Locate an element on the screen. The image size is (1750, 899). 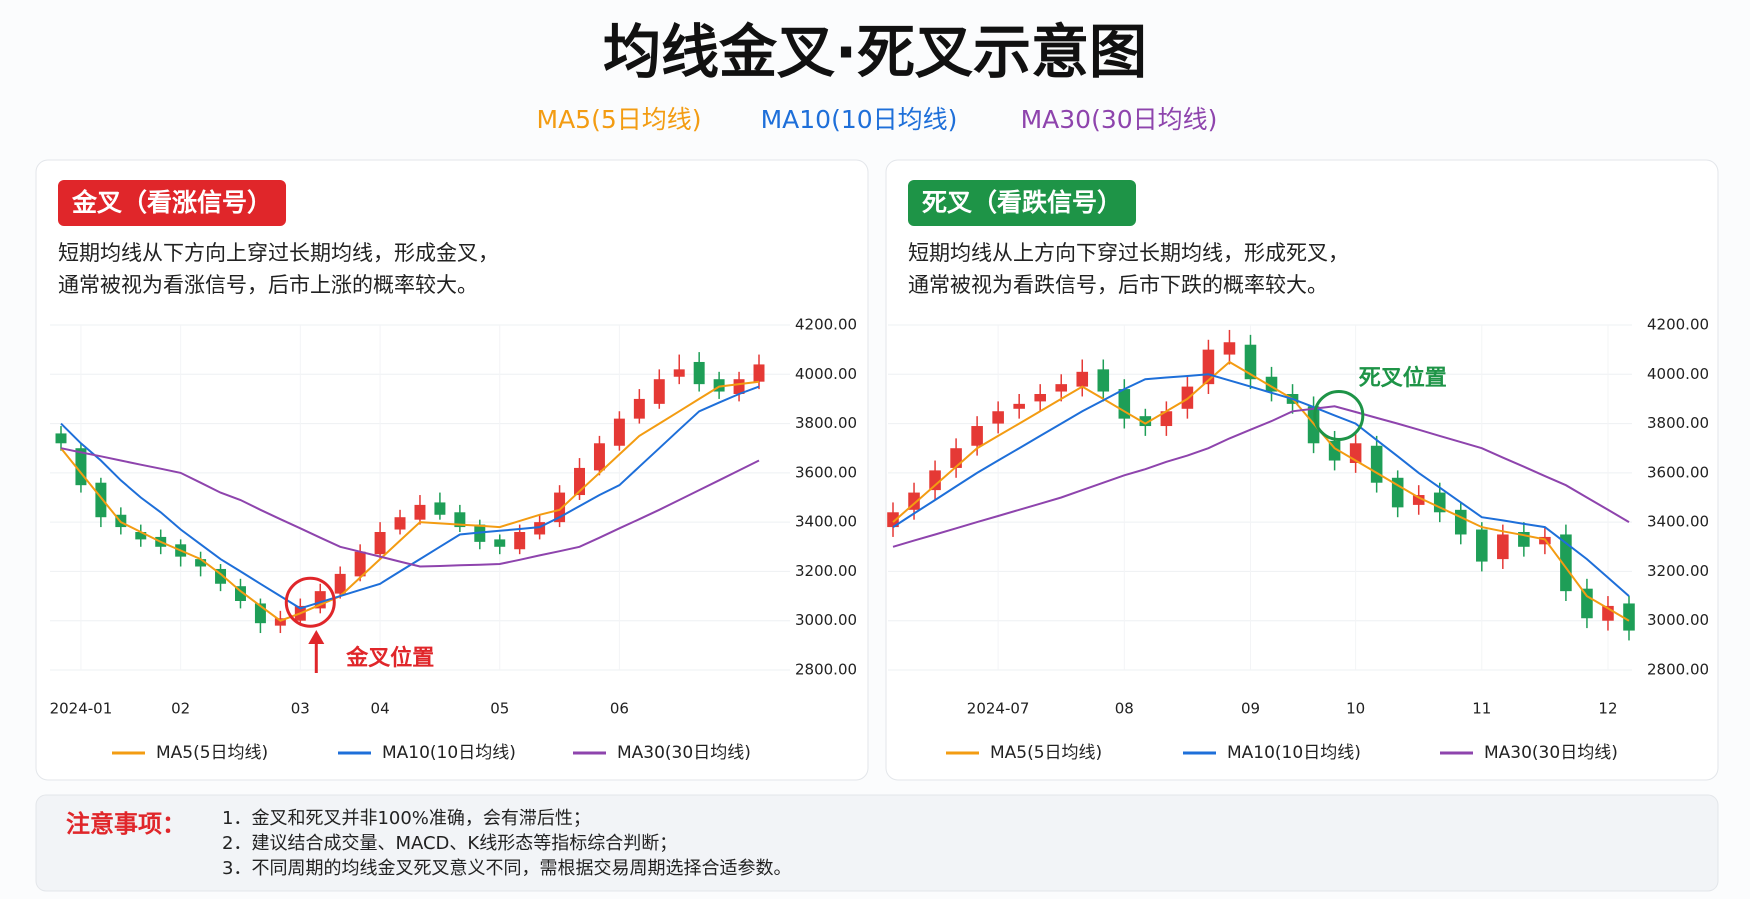
arrow-head is located at coordinates (316, 637).